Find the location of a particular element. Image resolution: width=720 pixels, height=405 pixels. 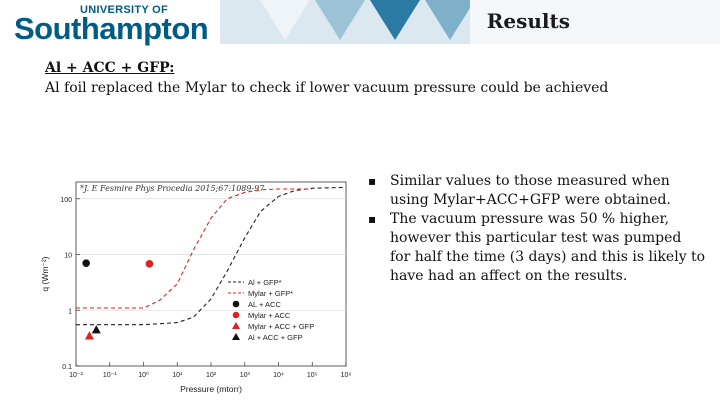

x-tick-label: 10⁻² is located at coordinates (76, 375).